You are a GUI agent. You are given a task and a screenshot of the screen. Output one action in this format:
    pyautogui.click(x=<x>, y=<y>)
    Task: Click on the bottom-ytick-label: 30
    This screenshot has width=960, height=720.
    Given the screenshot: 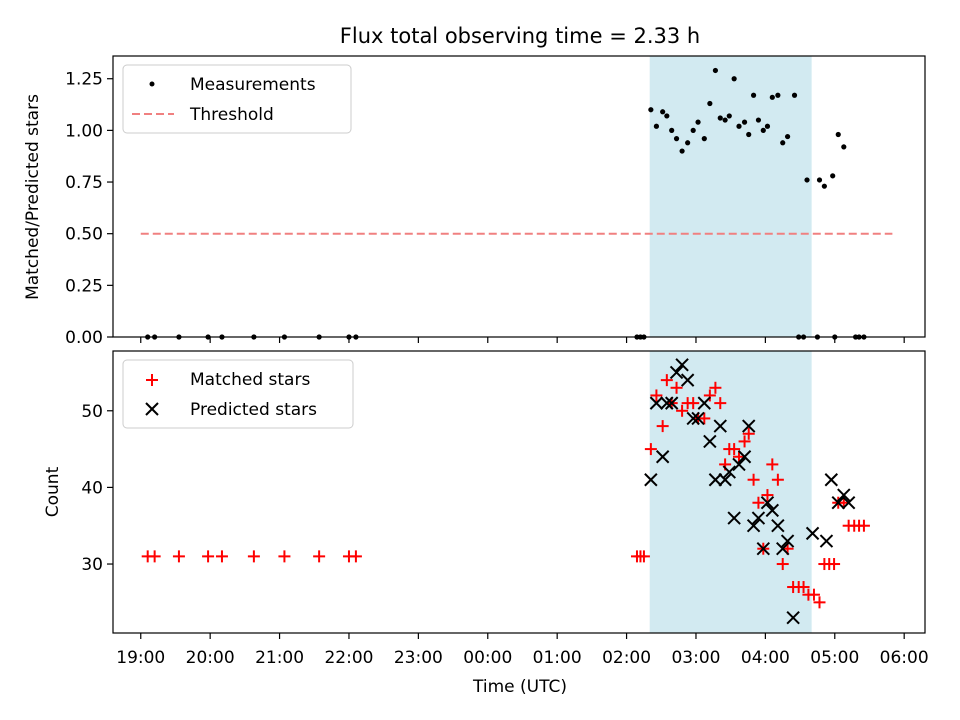 What is the action you would take?
    pyautogui.click(x=92, y=565)
    